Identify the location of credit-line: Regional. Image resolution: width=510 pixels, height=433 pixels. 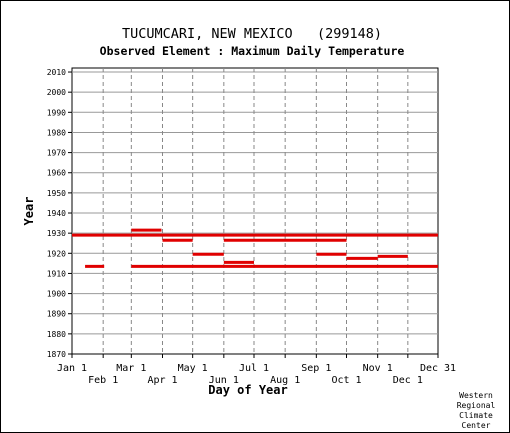
(476, 405).